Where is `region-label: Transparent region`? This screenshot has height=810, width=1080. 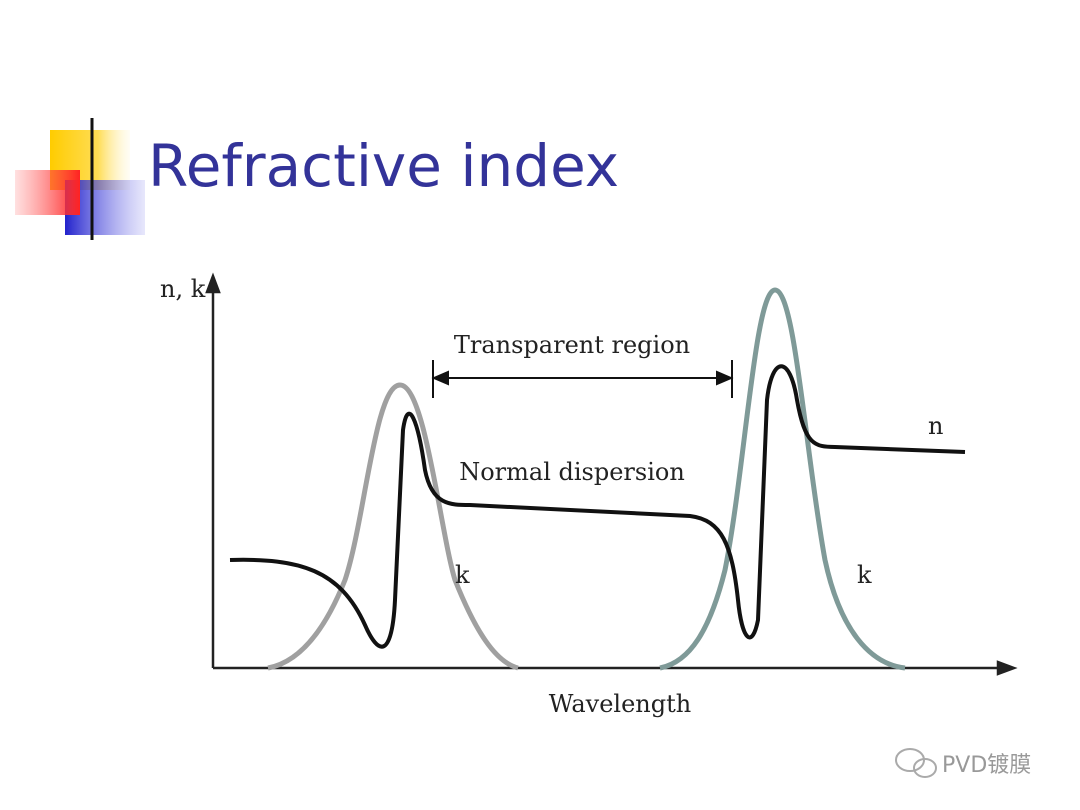
region-label: Transparent region is located at coordinates (572, 345).